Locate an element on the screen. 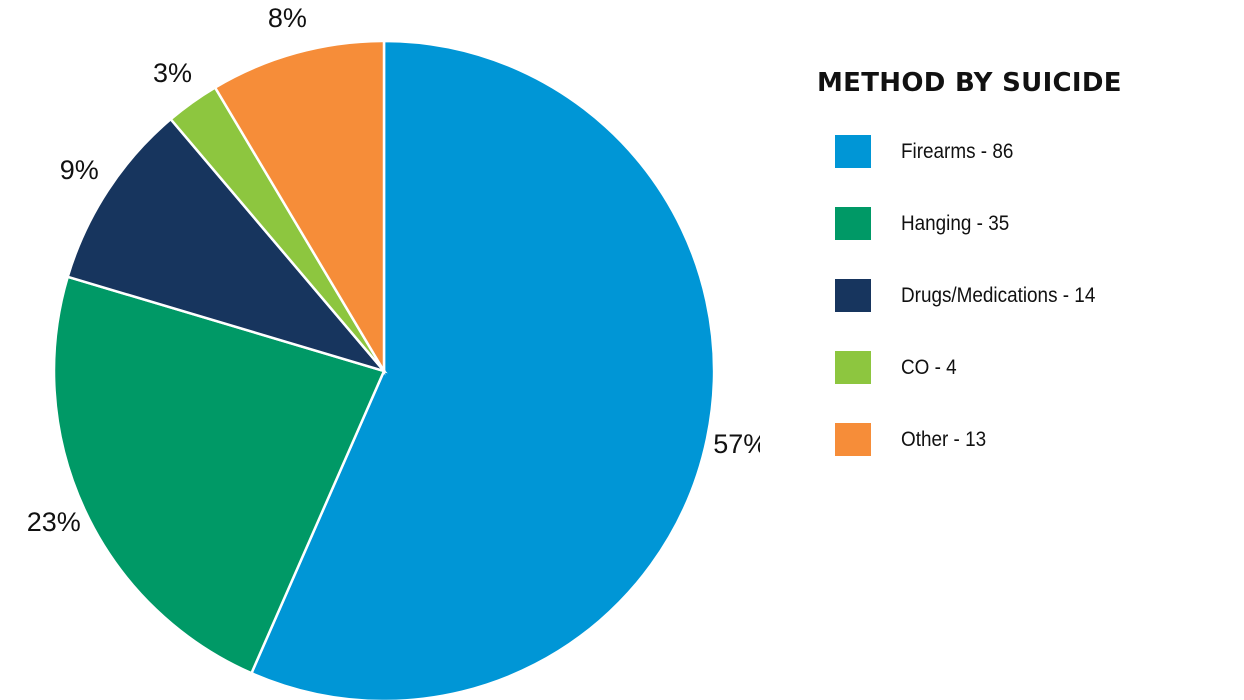  slice-percent-label: 23% is located at coordinates (54, 522).